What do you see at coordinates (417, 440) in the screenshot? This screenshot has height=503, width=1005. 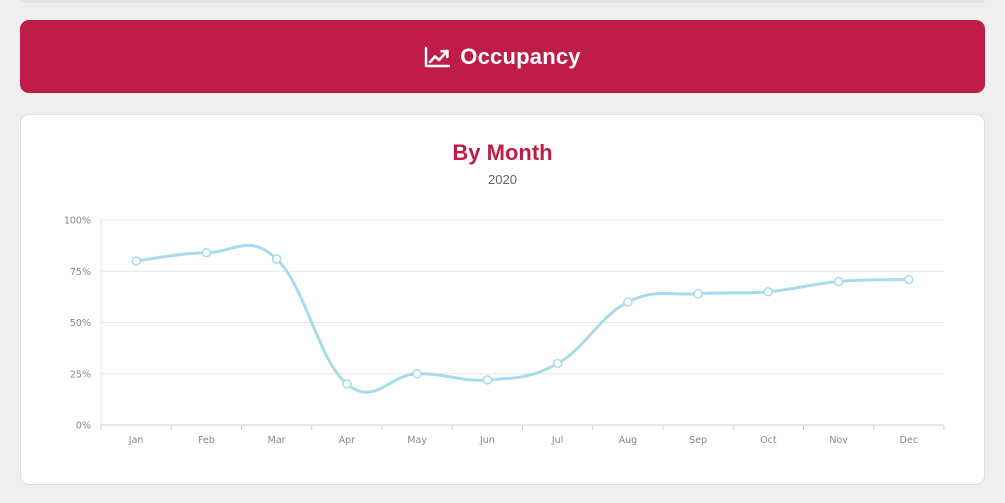 I see `x-tick-label: May` at bounding box center [417, 440].